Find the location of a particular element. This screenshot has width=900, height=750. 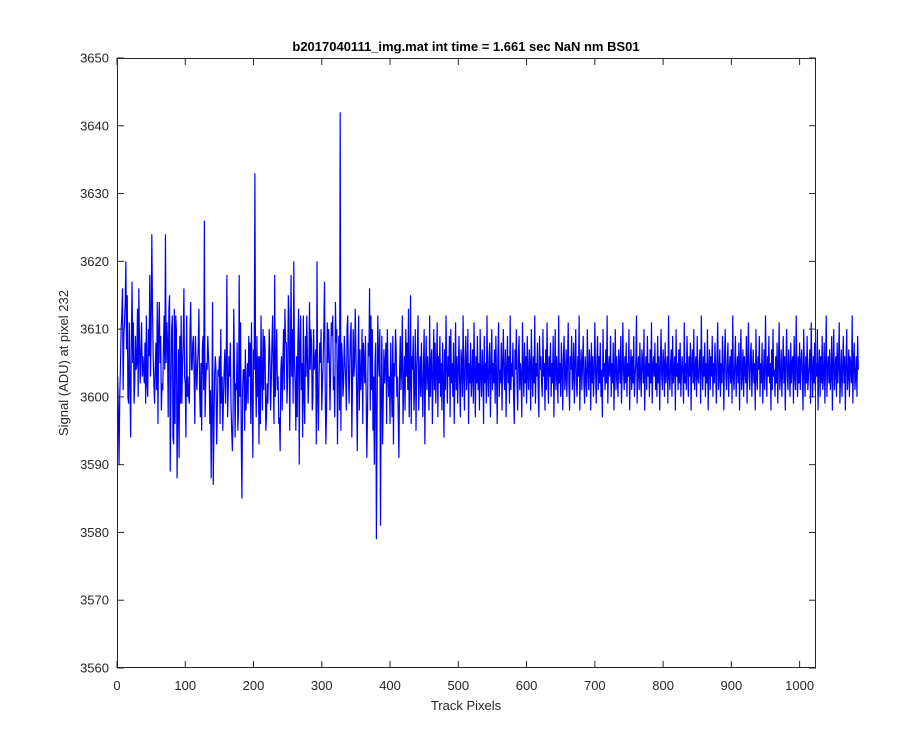

y-tick-label: 3600 is located at coordinates (94, 396).